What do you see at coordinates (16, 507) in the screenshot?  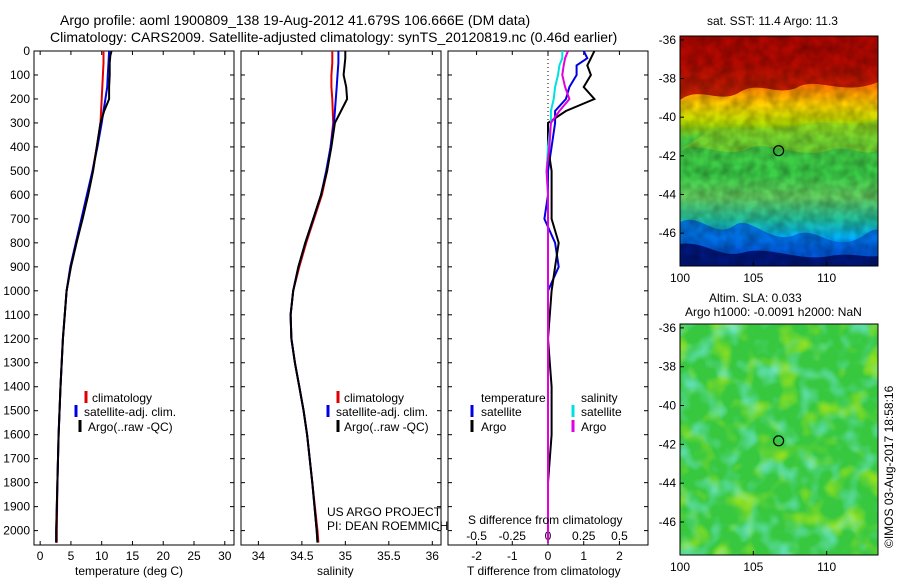 I see `y-tick-label: 1900` at bounding box center [16, 507].